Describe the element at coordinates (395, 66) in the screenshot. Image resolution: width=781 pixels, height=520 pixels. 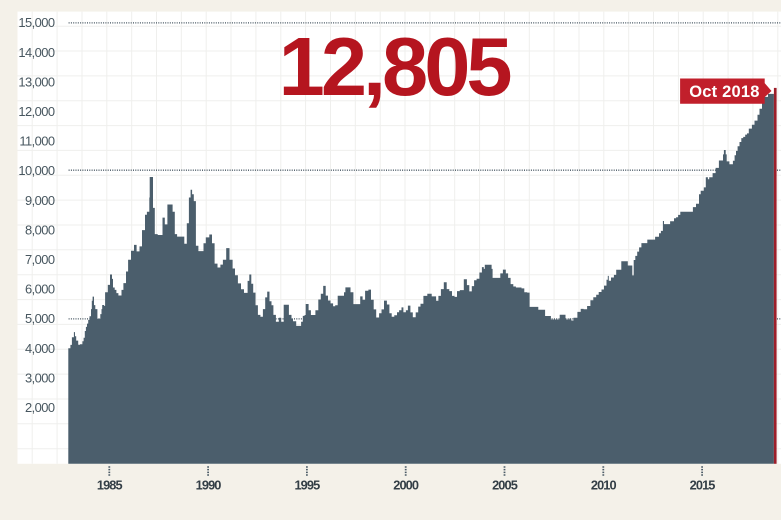
I see `svg-text: 12,805` at that location.